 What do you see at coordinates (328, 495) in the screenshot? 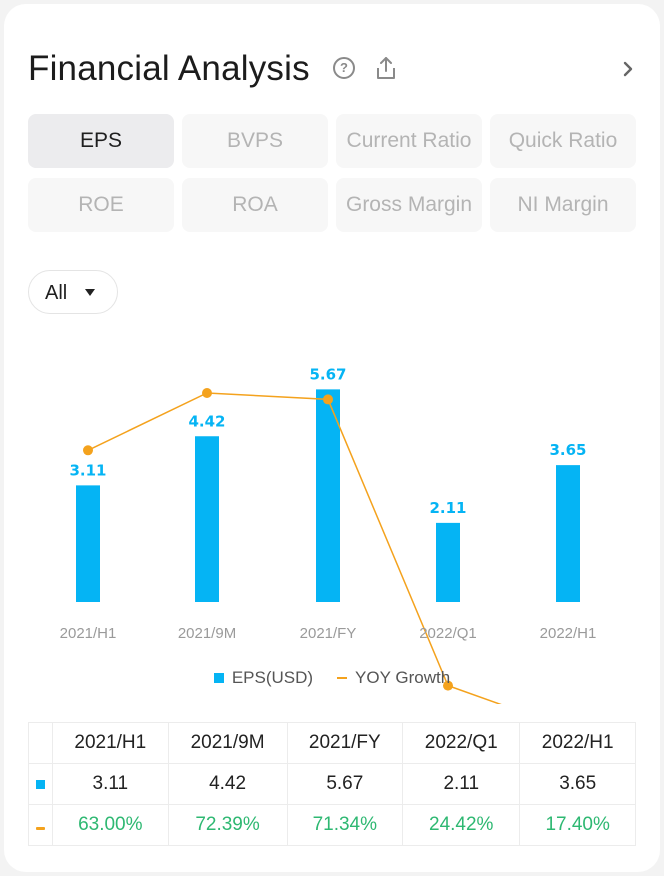
I see `bar-2021/FY` at bounding box center [328, 495].